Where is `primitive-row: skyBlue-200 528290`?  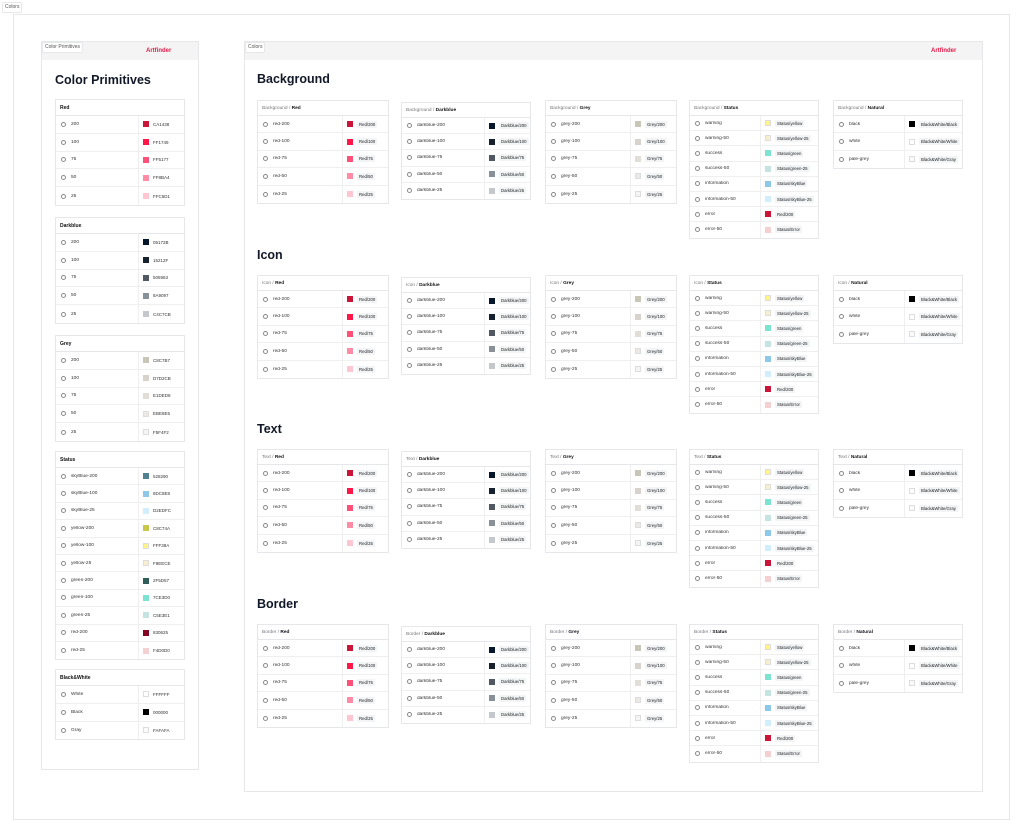
primitive-row: skyBlue-200 528290 is located at coordinates (120, 477).